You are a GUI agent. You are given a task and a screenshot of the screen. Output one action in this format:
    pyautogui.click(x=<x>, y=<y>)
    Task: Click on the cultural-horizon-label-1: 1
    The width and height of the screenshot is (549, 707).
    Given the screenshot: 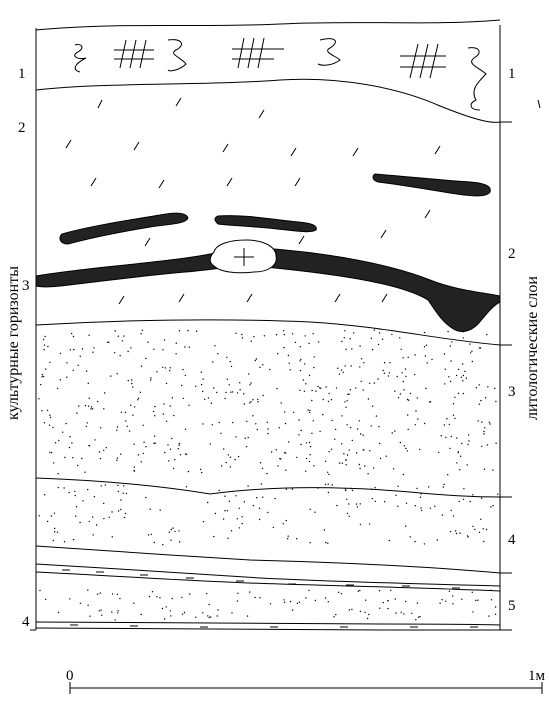 What is the action you would take?
    pyautogui.click(x=22, y=74)
    